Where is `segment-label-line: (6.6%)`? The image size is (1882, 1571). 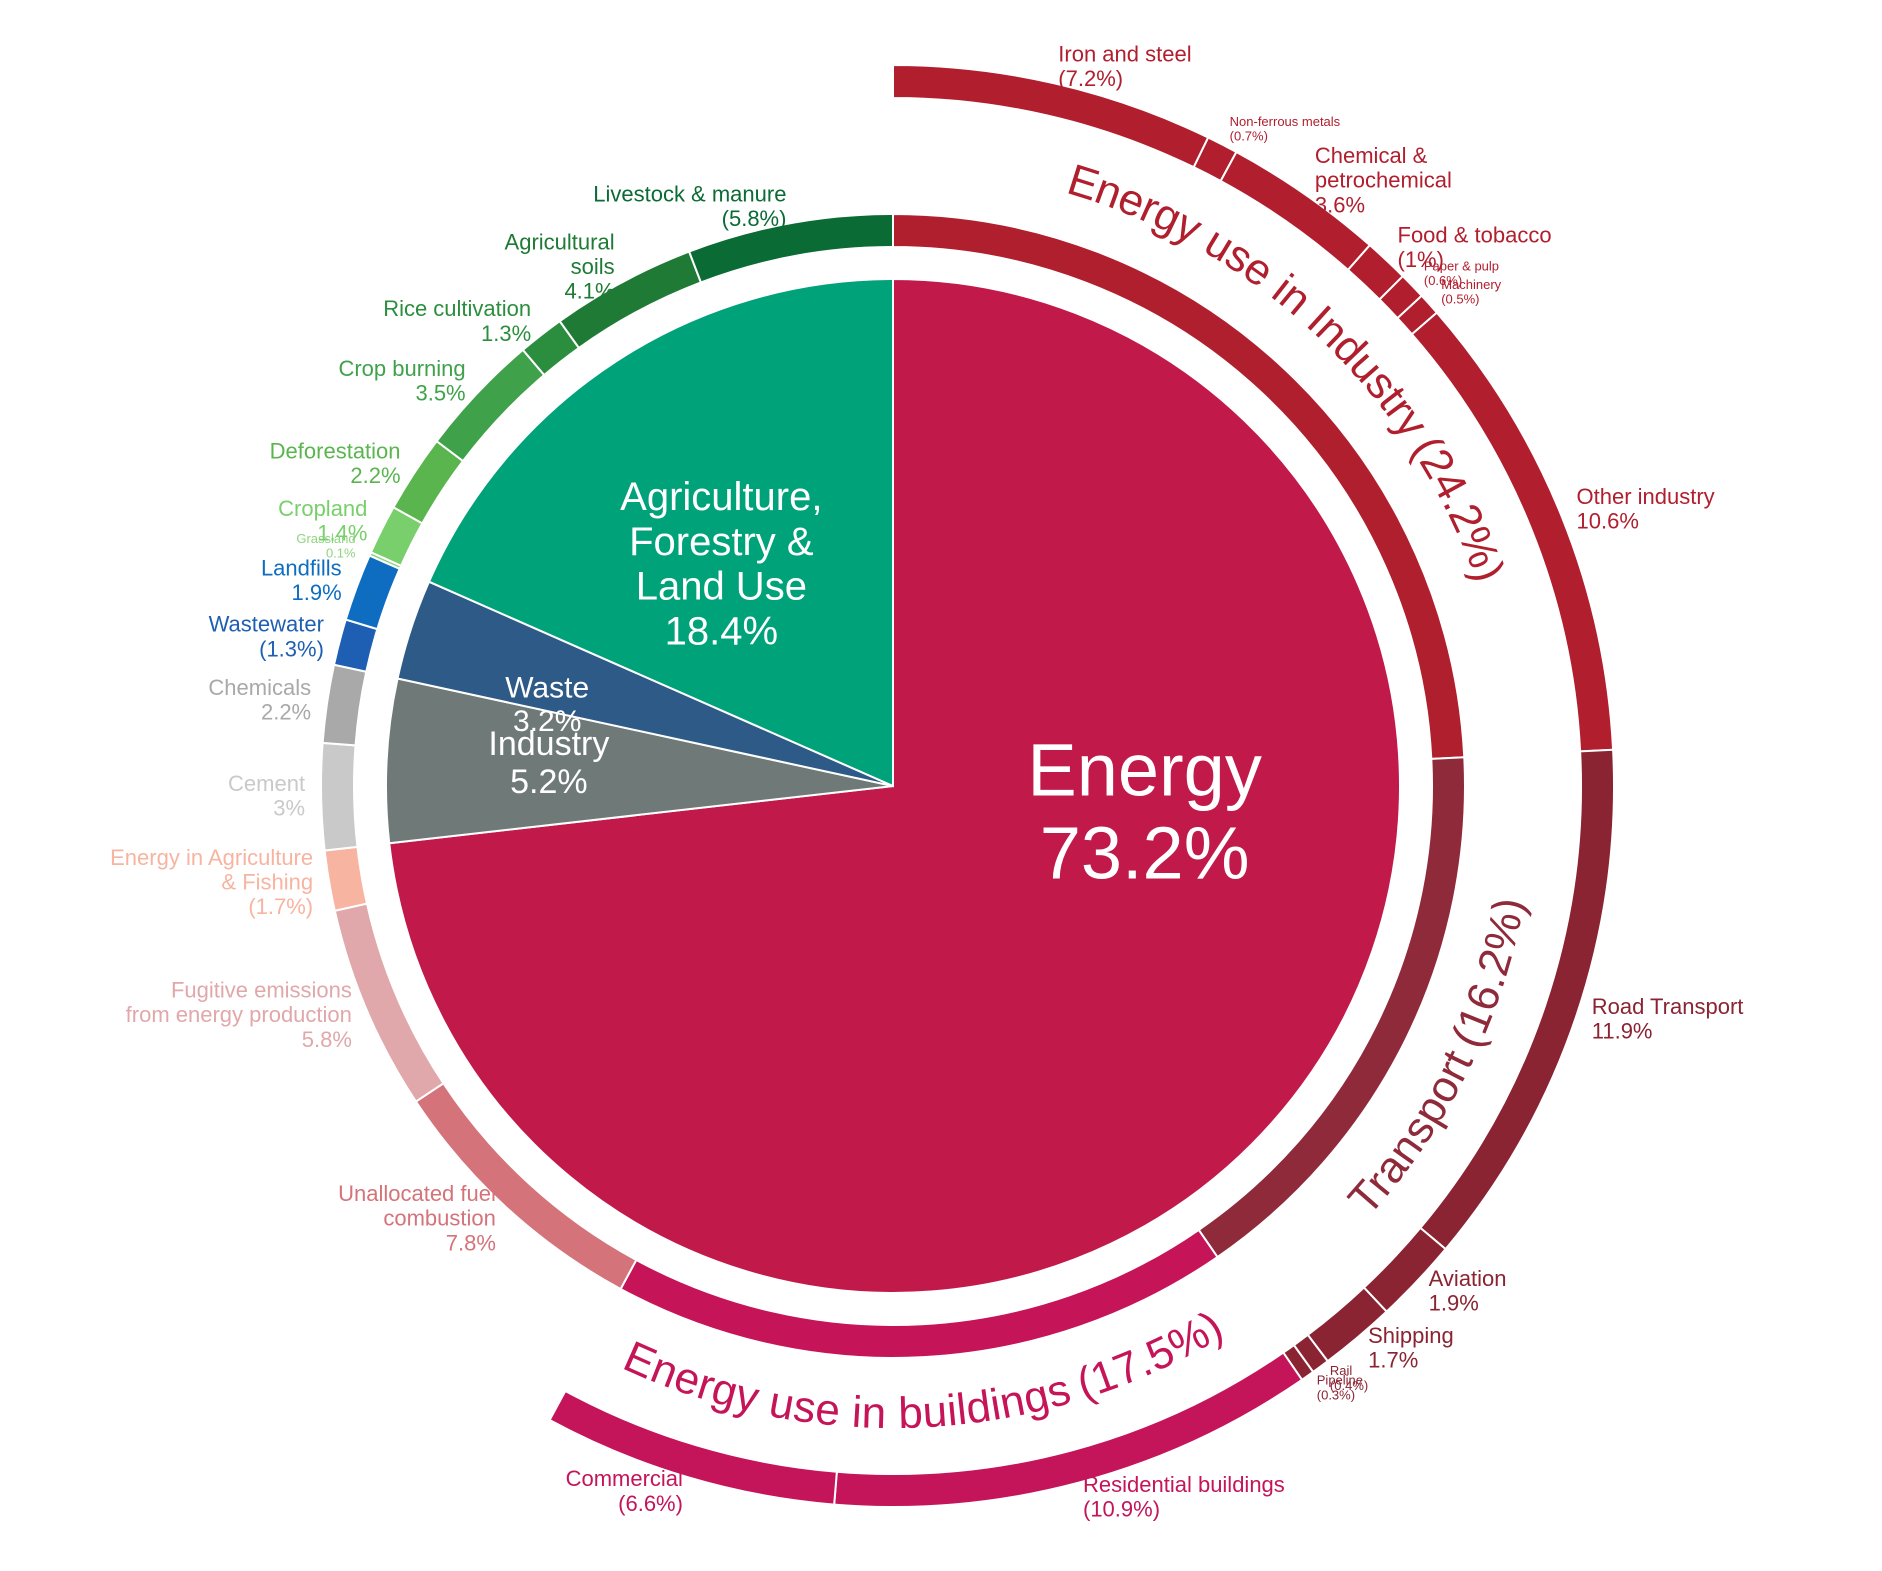
segment-label-line: (6.6%) is located at coordinates (650, 1503).